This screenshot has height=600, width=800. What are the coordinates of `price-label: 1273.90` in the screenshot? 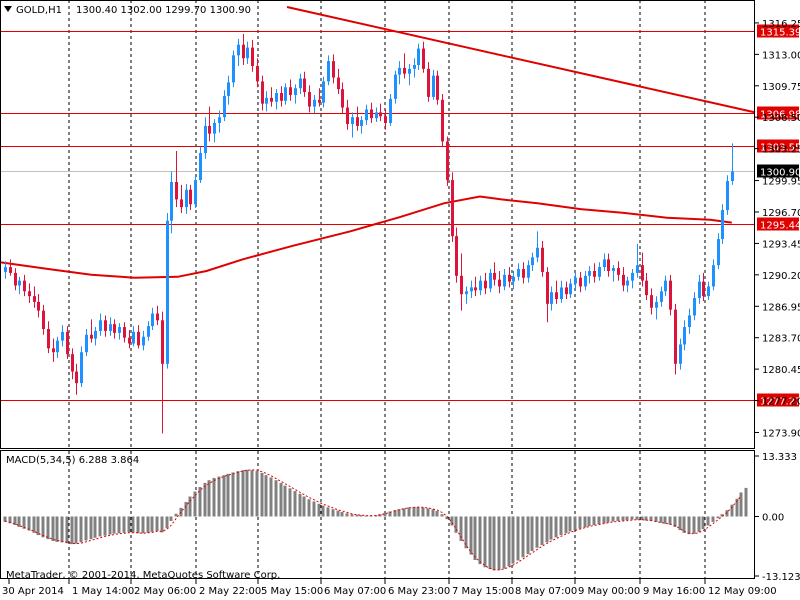 It's located at (781, 433).